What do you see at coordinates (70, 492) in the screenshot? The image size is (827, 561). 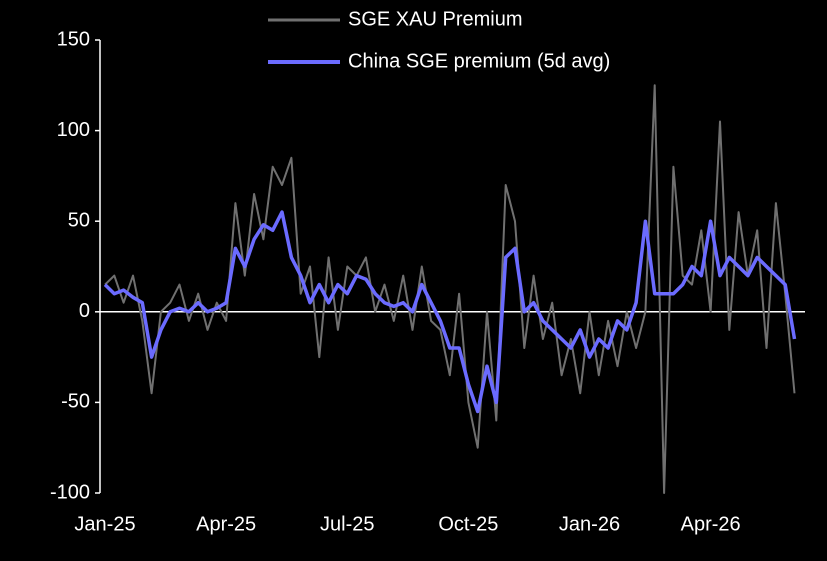 I see `y-tick-label: -100` at bounding box center [70, 492].